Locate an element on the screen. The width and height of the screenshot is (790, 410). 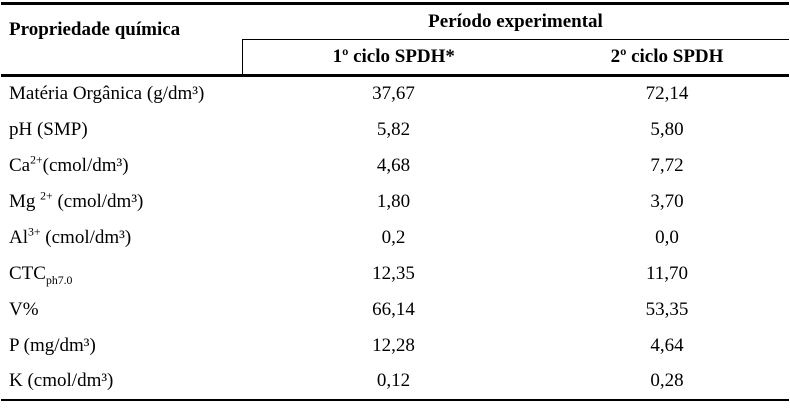
cell-value-cycle-2: 11,70 is located at coordinates (667, 273).